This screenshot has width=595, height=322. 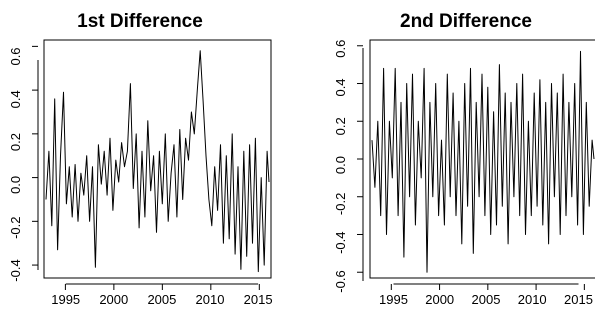 I want to click on chart-title: 2nd Difference, so click(x=466, y=21).